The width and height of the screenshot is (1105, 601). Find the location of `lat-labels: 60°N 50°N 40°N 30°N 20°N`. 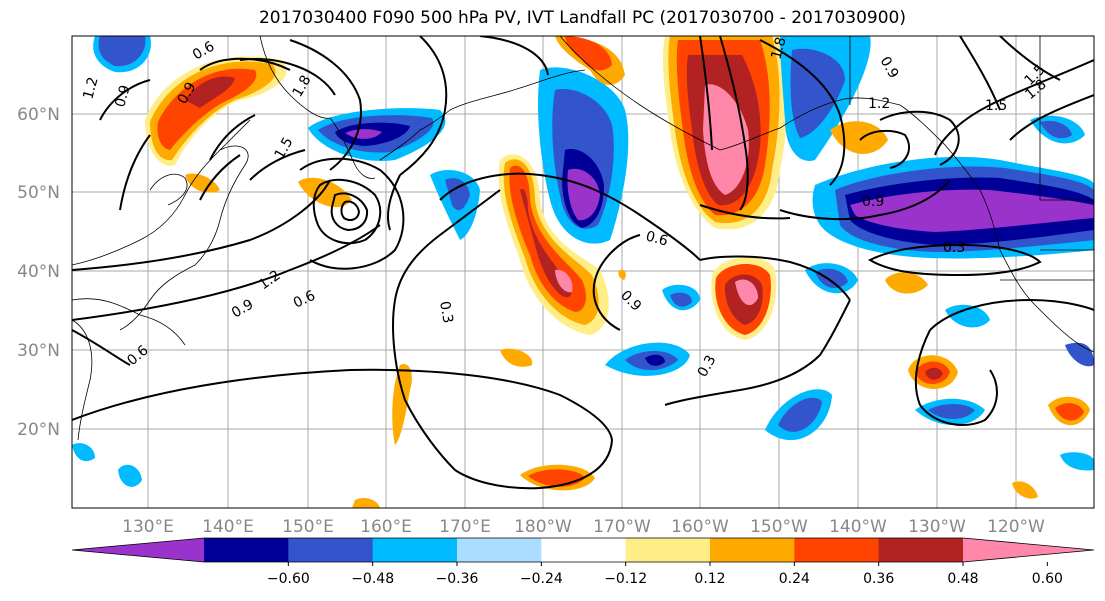

lat-labels: 60°N 50°N 40°N 30°N 20°N is located at coordinates (38, 272).